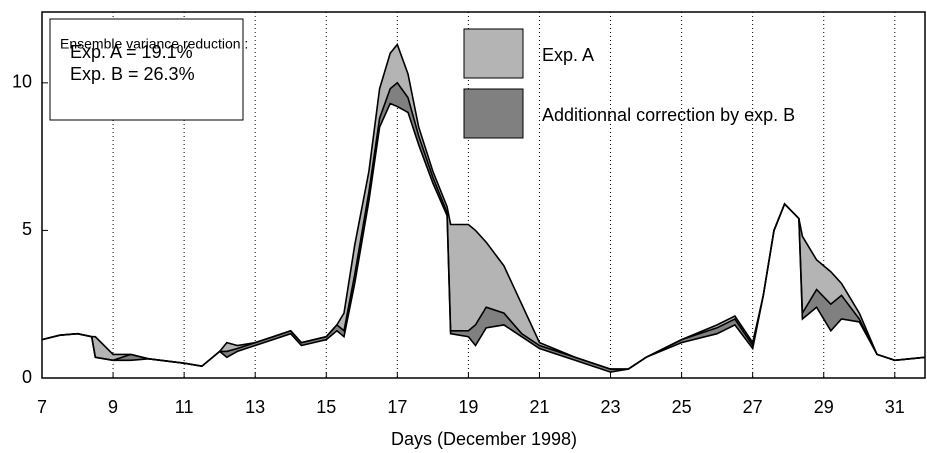 Image resolution: width=927 pixels, height=453 pixels. What do you see at coordinates (668, 115) in the screenshot?
I see `legend-label: Additionnal correction by exp. B` at bounding box center [668, 115].